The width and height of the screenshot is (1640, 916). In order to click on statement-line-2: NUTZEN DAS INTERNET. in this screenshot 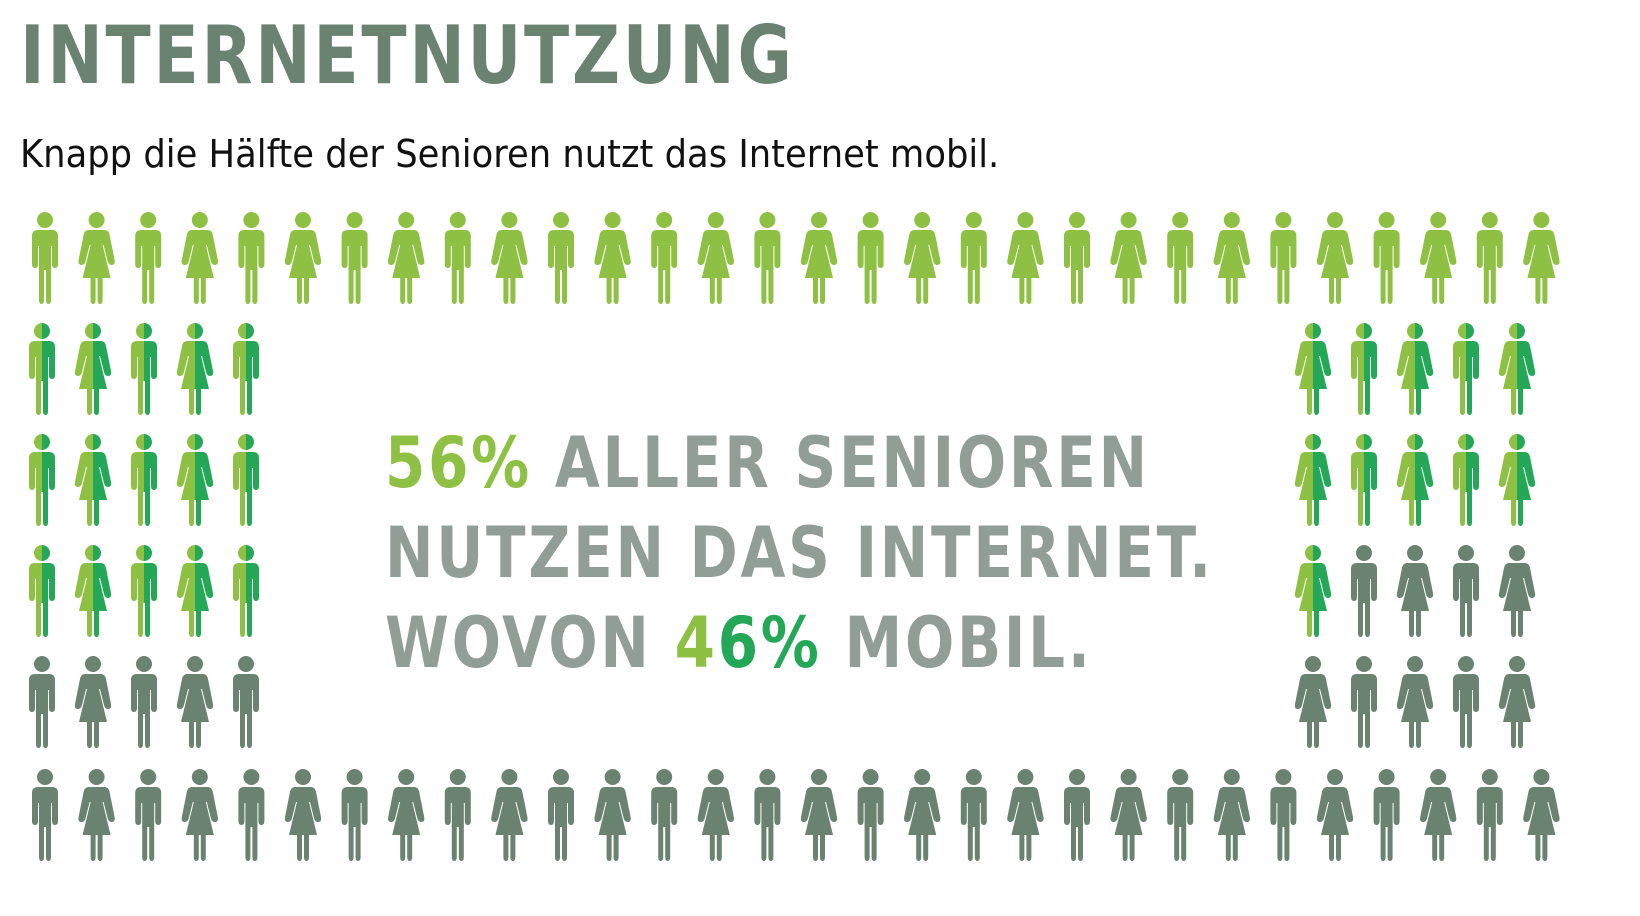, I will do `click(799, 553)`.